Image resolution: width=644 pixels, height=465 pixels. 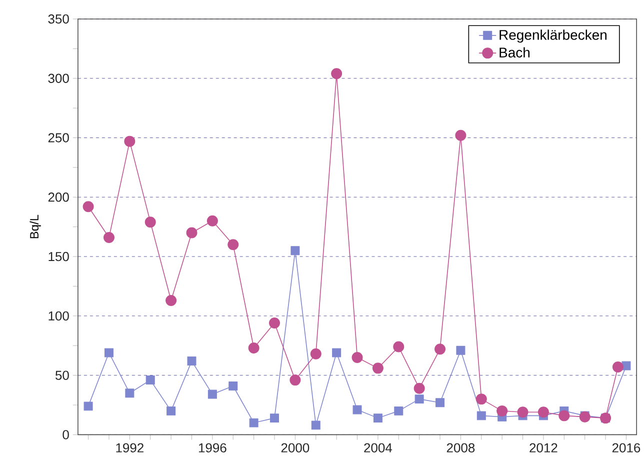 What do you see at coordinates (58, 19) in the screenshot?
I see `y-tick-label: 350` at bounding box center [58, 19].